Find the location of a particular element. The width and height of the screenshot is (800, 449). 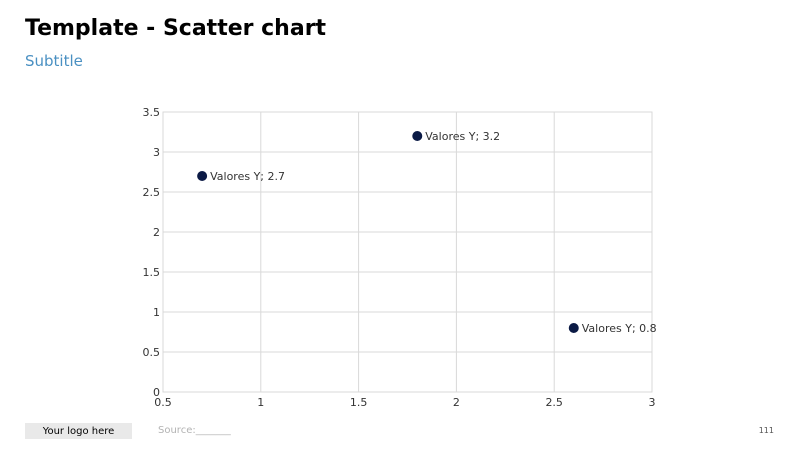

x-tick-label: 2.5 is located at coordinates (554, 402).